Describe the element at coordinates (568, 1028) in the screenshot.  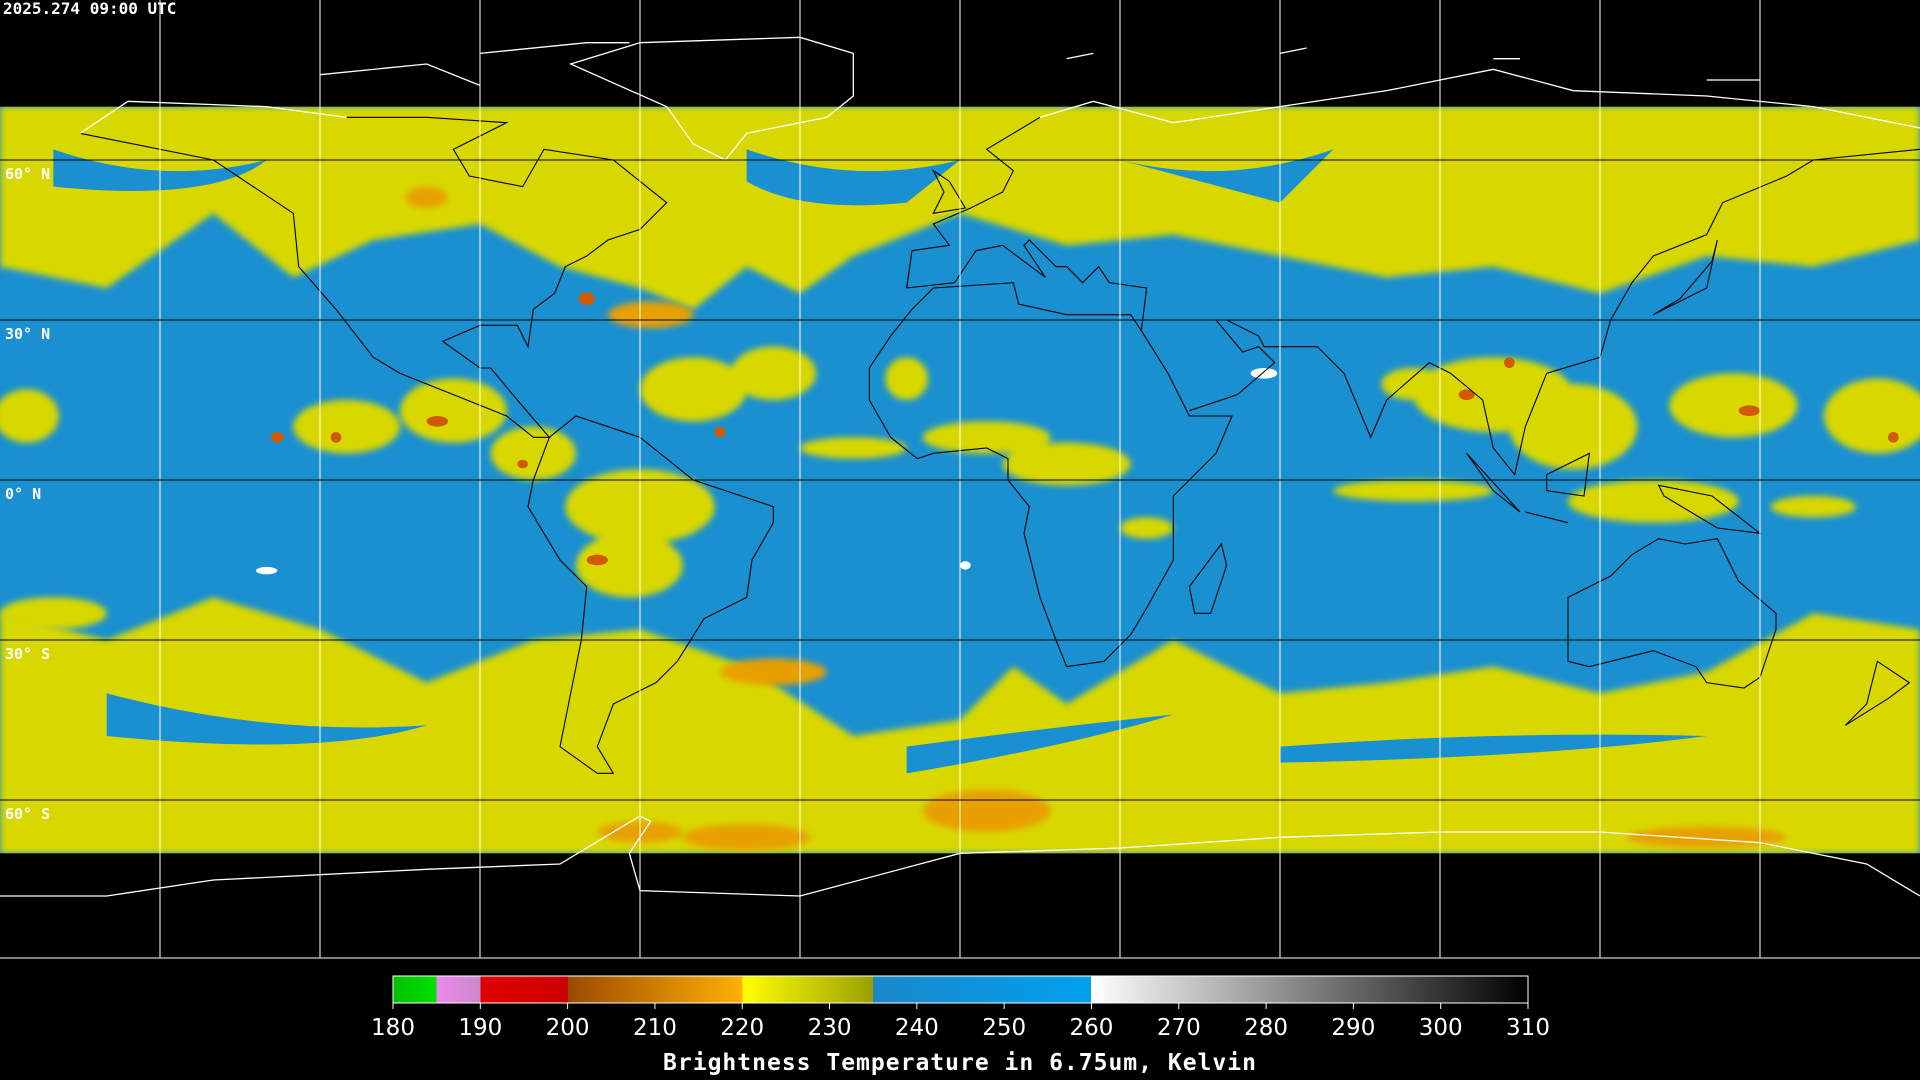
I see `colorbar-tick-label: 200` at that location.